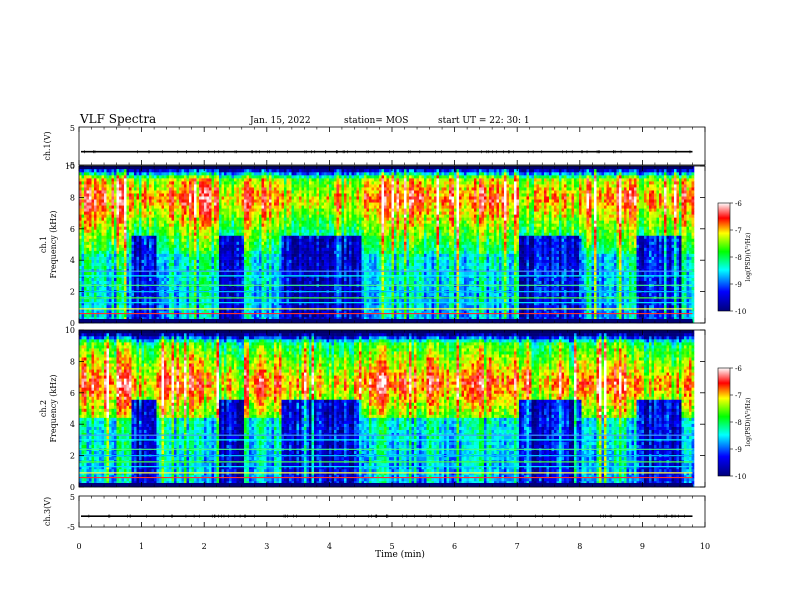  What do you see at coordinates (738, 231) in the screenshot?
I see `ch1-spectrogram-cb-tick-1: -7` at bounding box center [738, 231].